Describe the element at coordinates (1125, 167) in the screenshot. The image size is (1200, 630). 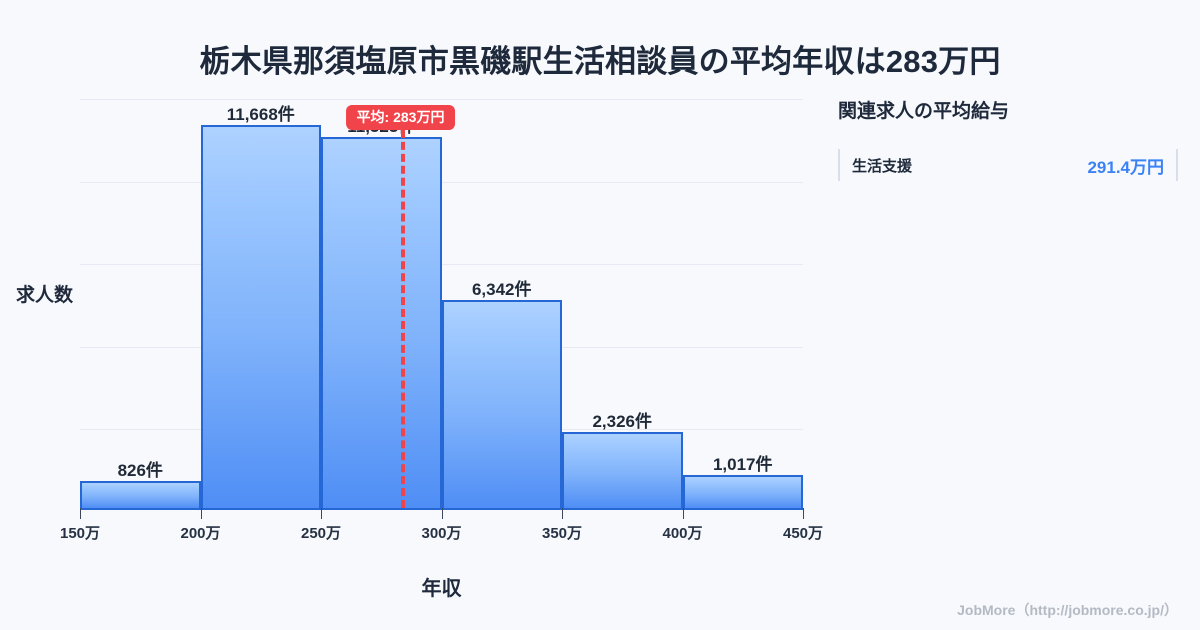
I see `salary-row-value: 291.4万円` at that location.